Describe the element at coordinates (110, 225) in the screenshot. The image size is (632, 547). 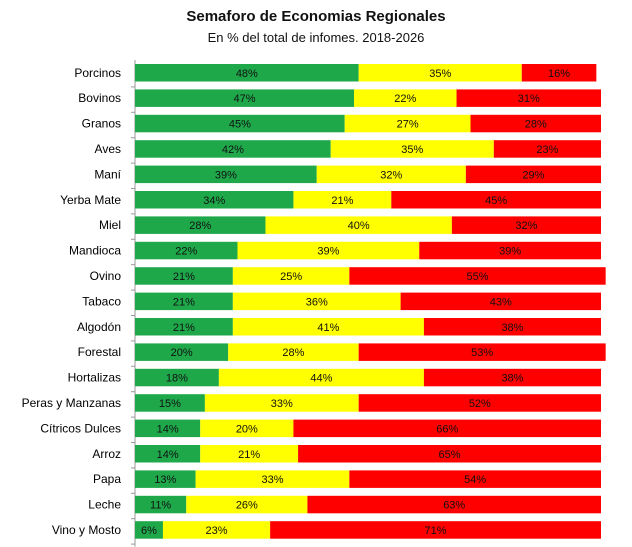
I see `category-label: Miel` at that location.